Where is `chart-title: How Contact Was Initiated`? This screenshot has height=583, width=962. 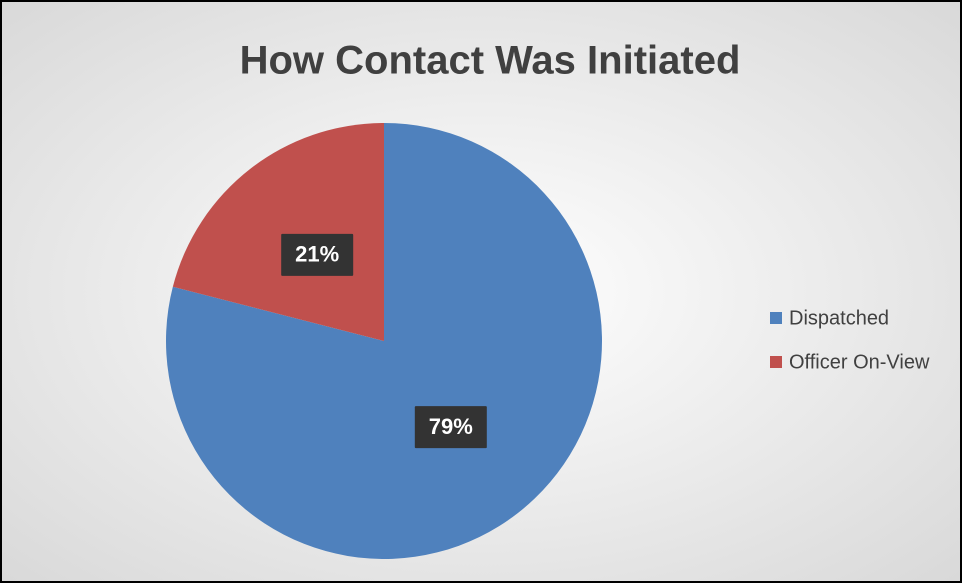
chart-title: How Contact Was Initiated is located at coordinates (490, 61).